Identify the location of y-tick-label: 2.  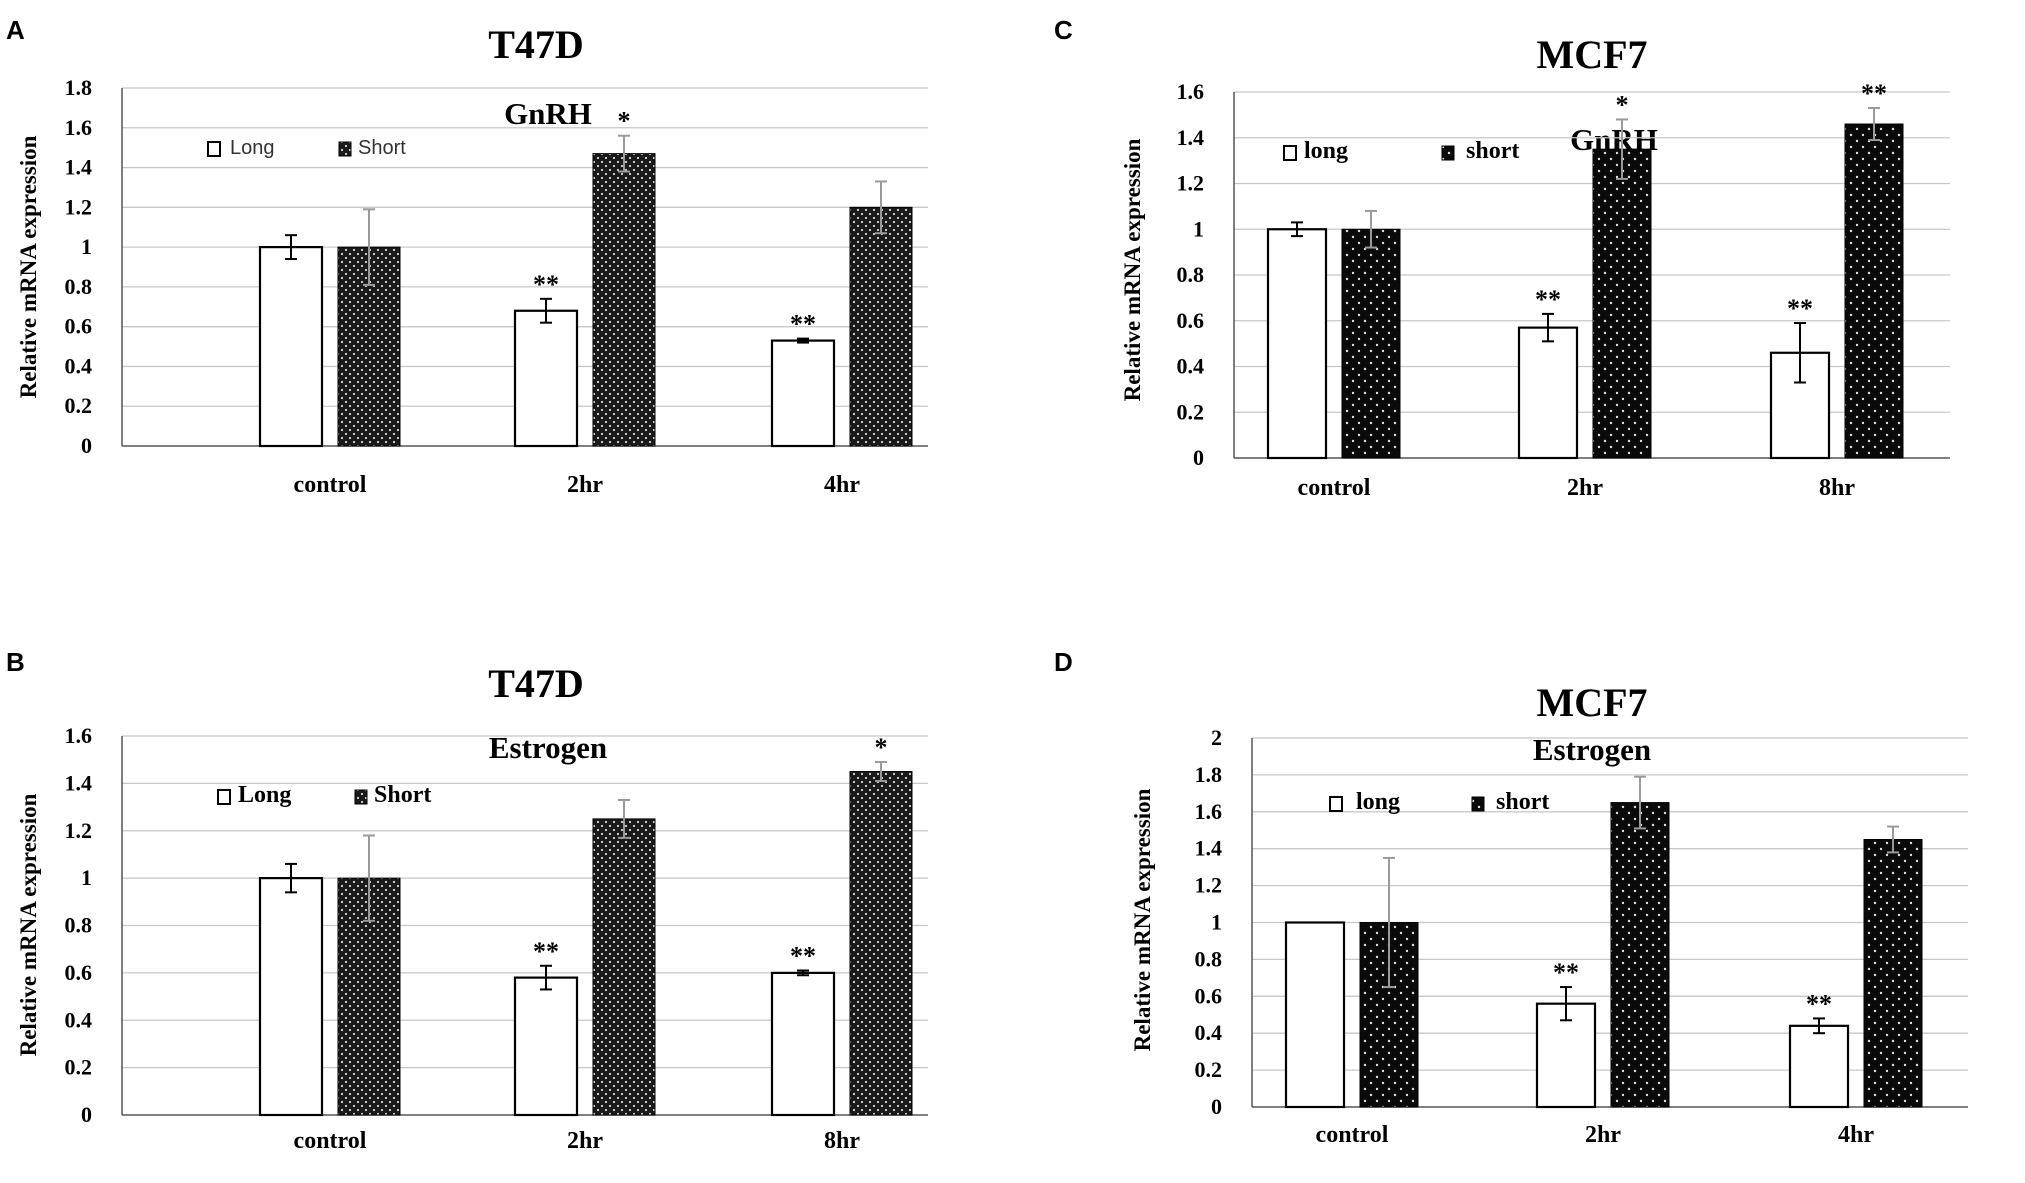
(1216, 737).